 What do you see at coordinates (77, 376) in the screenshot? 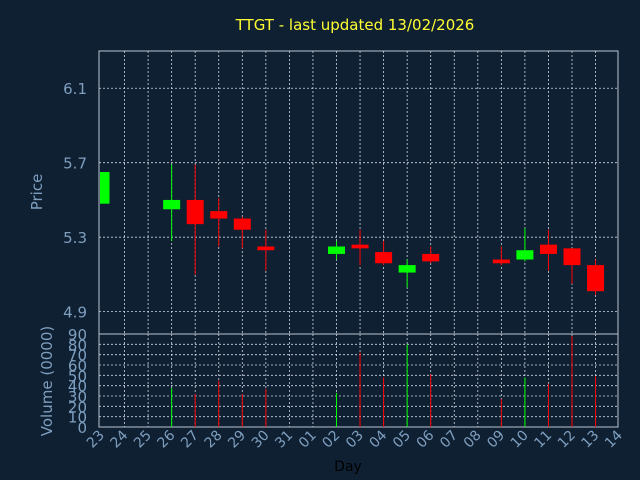
I see `volume-tick-label: 50` at bounding box center [77, 376].